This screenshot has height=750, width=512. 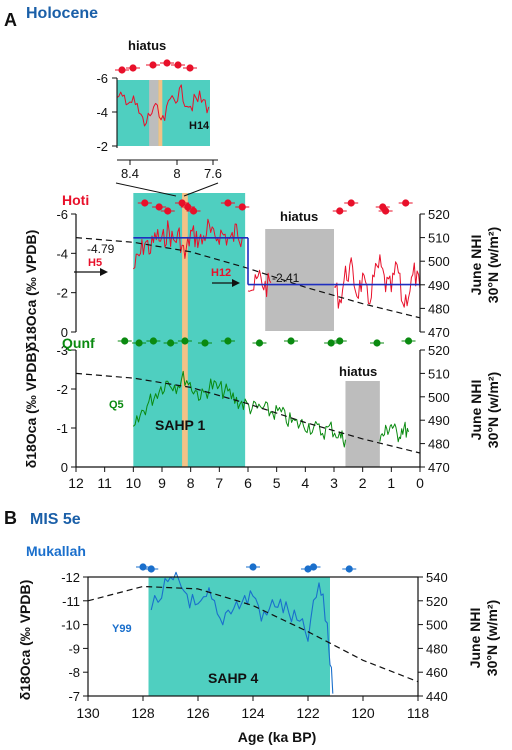 I want to click on qunf-y-tick-label: 0, so click(x=64, y=467).